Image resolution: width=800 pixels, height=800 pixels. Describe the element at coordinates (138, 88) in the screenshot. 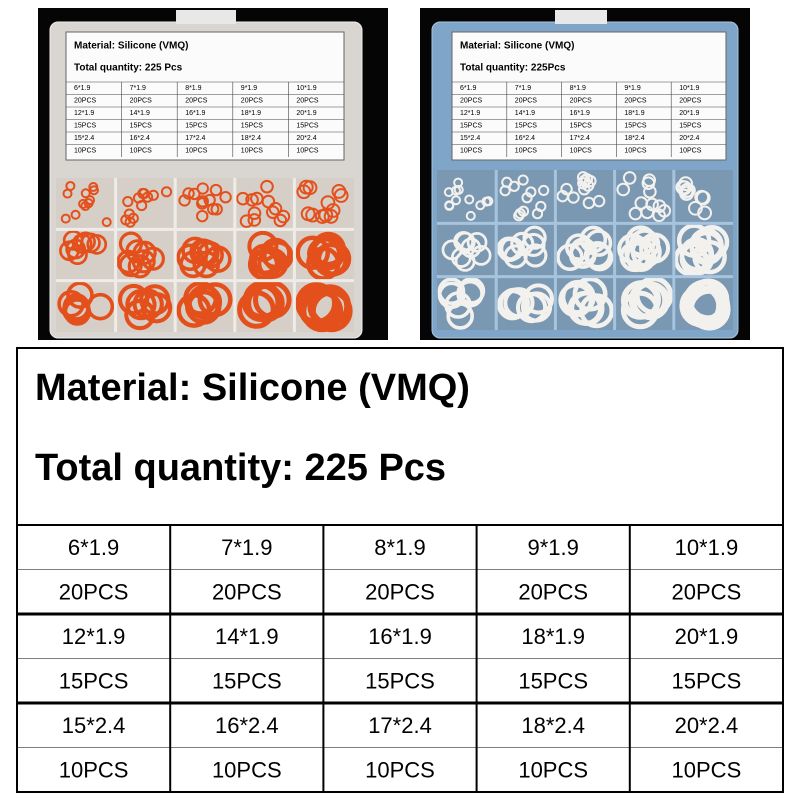

I see `label-cell: 7*1.9` at that location.